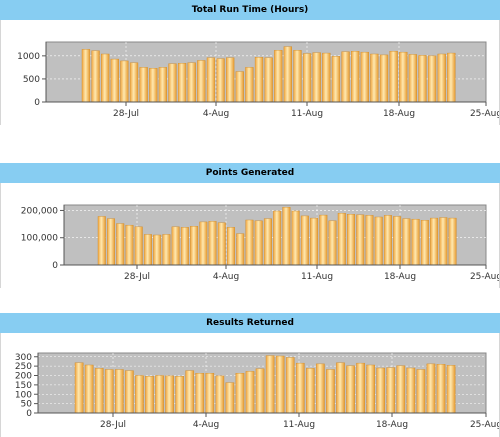 This screenshot has width=500, height=437. Describe the element at coordinates (39, 211) in the screenshot. I see `y-tick-label: 200,000` at that location.